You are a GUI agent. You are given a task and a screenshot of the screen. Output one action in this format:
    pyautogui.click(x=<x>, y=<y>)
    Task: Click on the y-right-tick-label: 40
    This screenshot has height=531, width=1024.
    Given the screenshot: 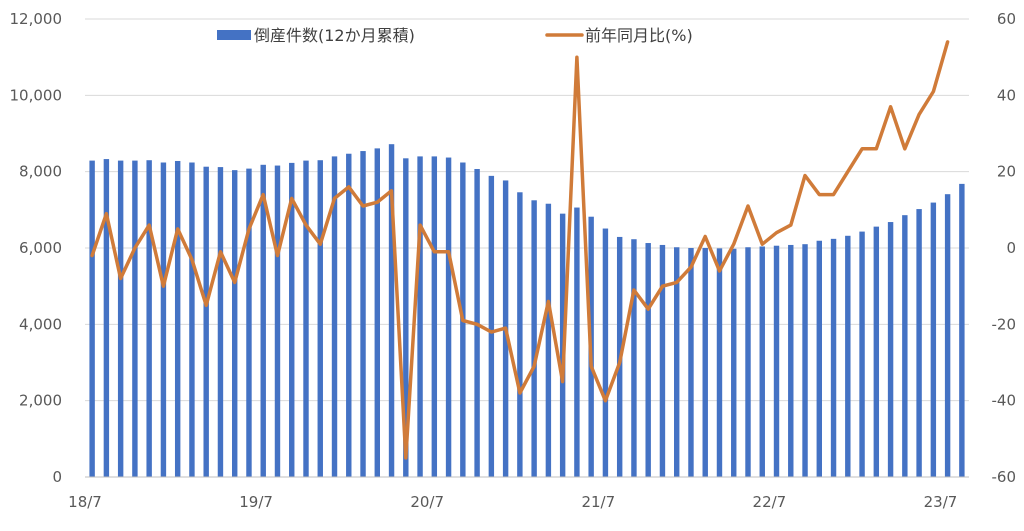 What is the action you would take?
    pyautogui.click(x=1006, y=95)
    